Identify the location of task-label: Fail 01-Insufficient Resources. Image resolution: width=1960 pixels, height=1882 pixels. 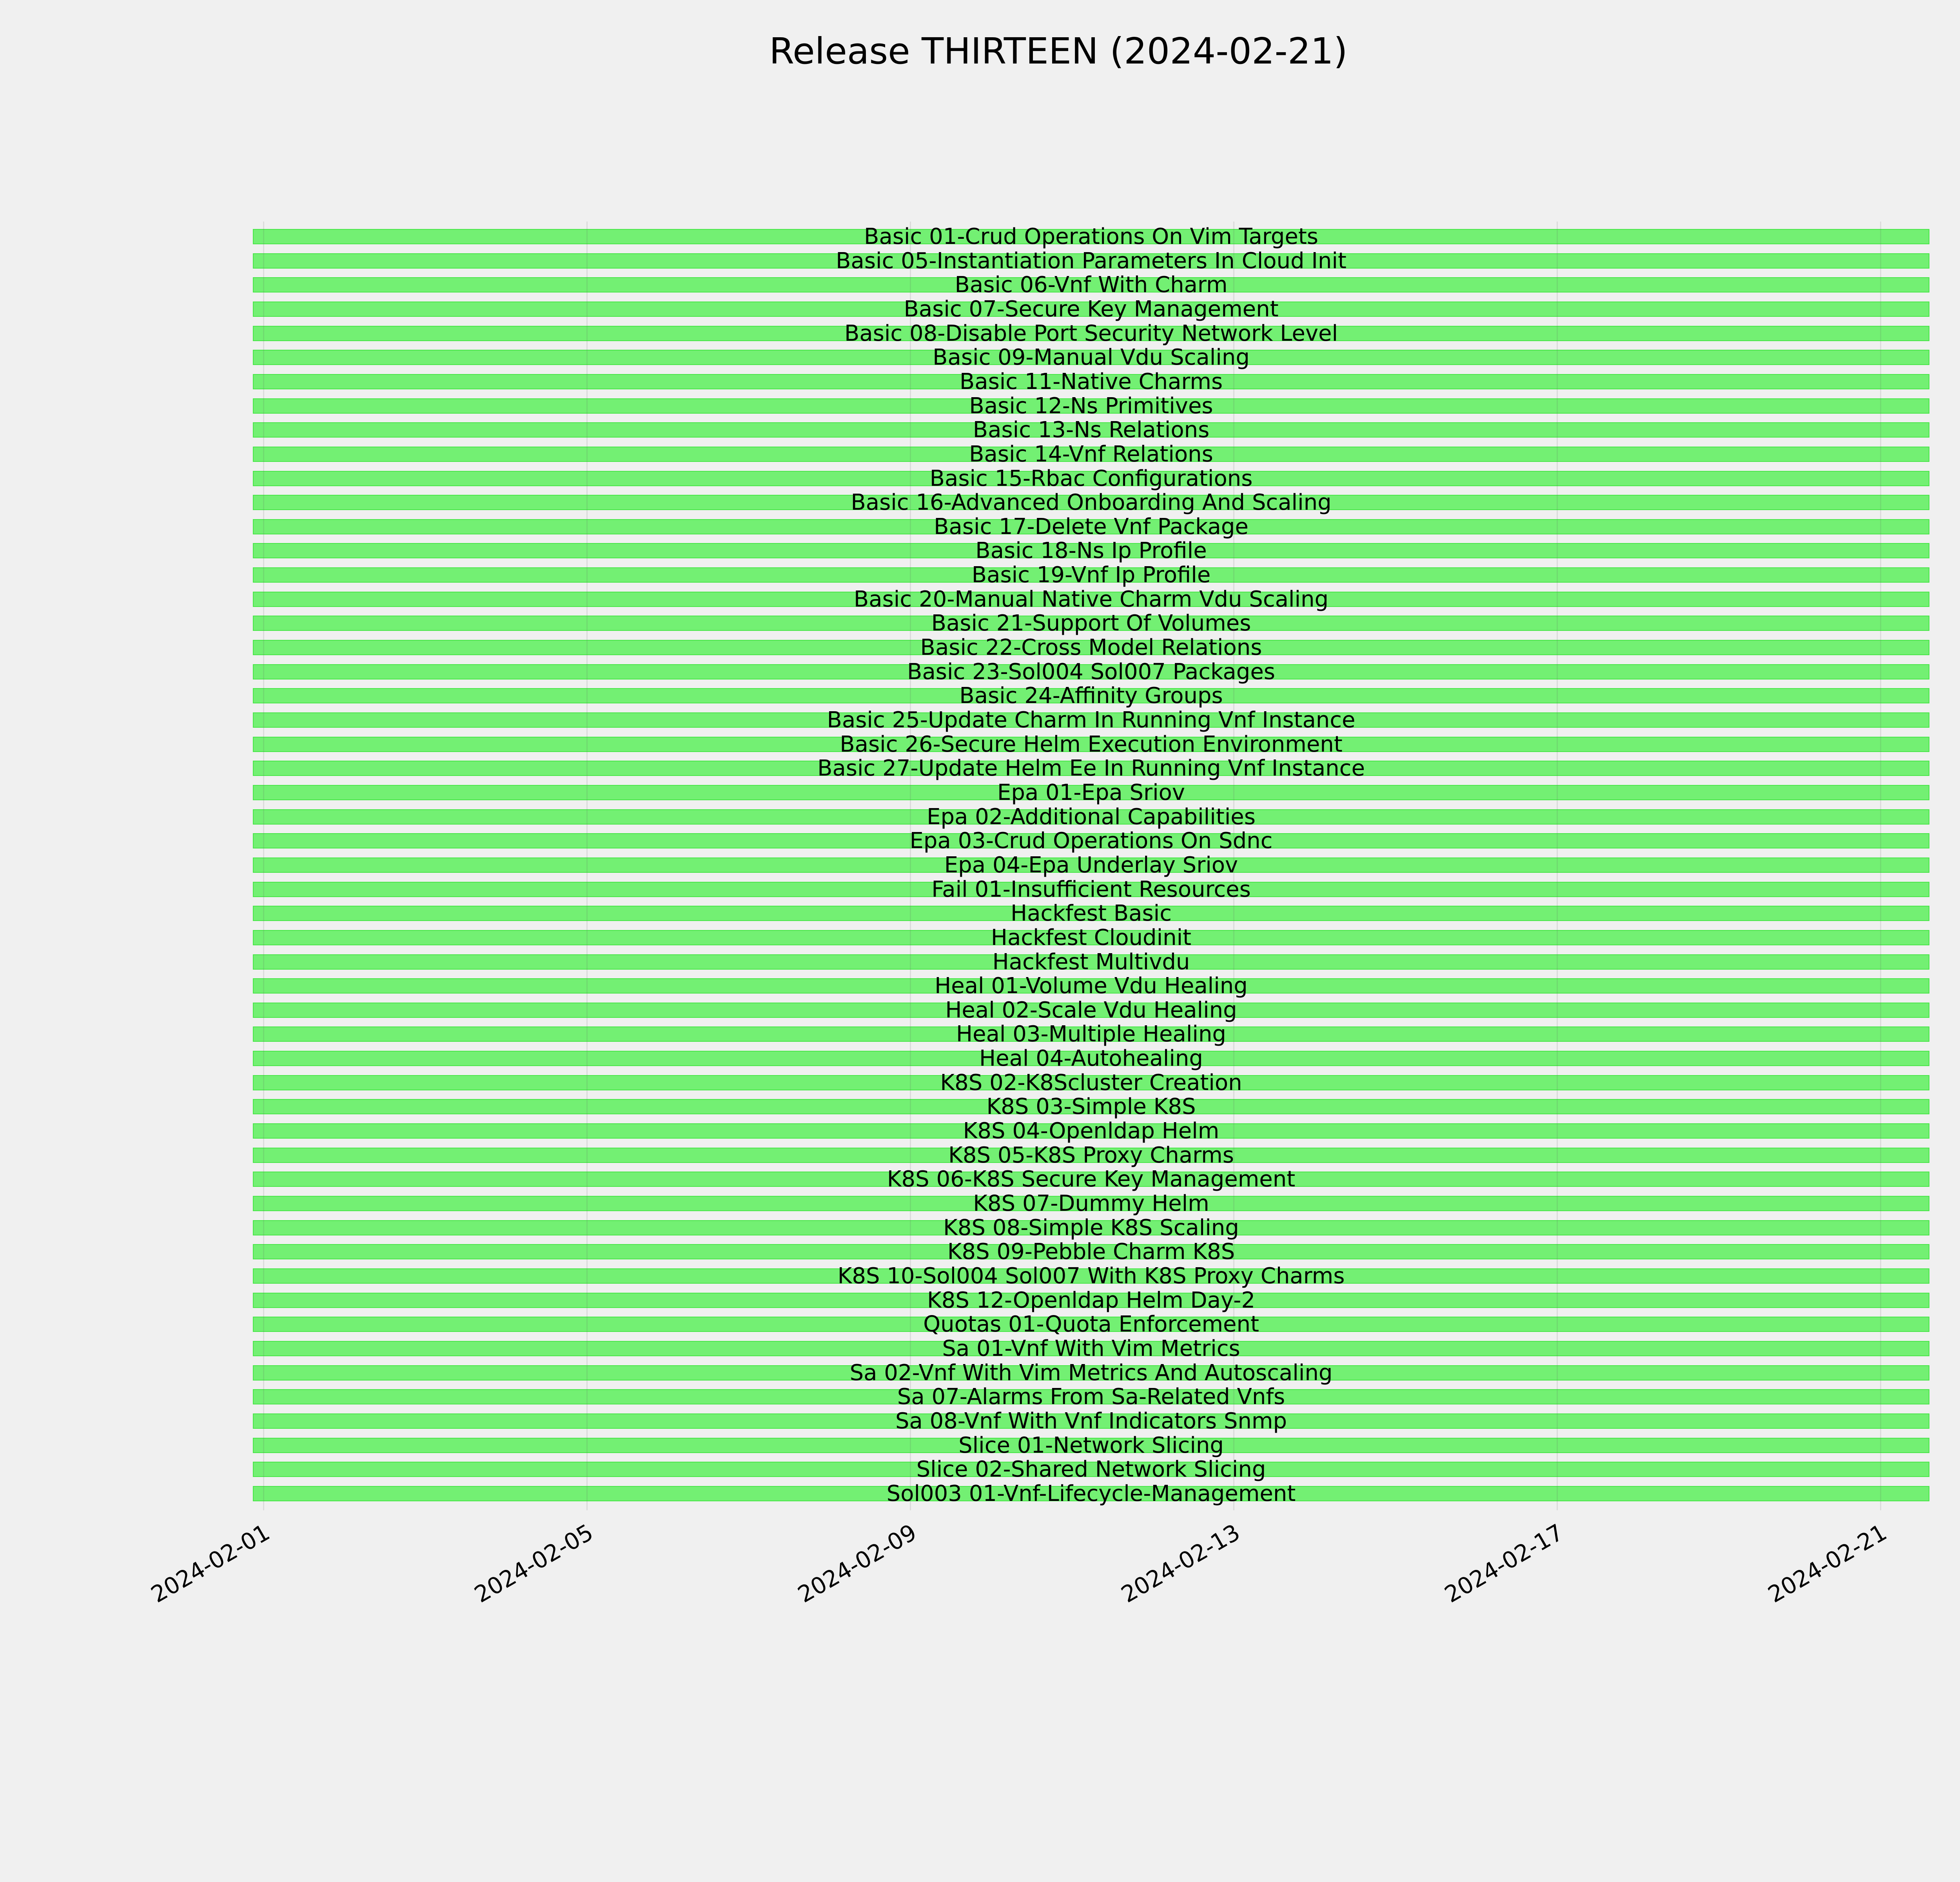
(1091, 889).